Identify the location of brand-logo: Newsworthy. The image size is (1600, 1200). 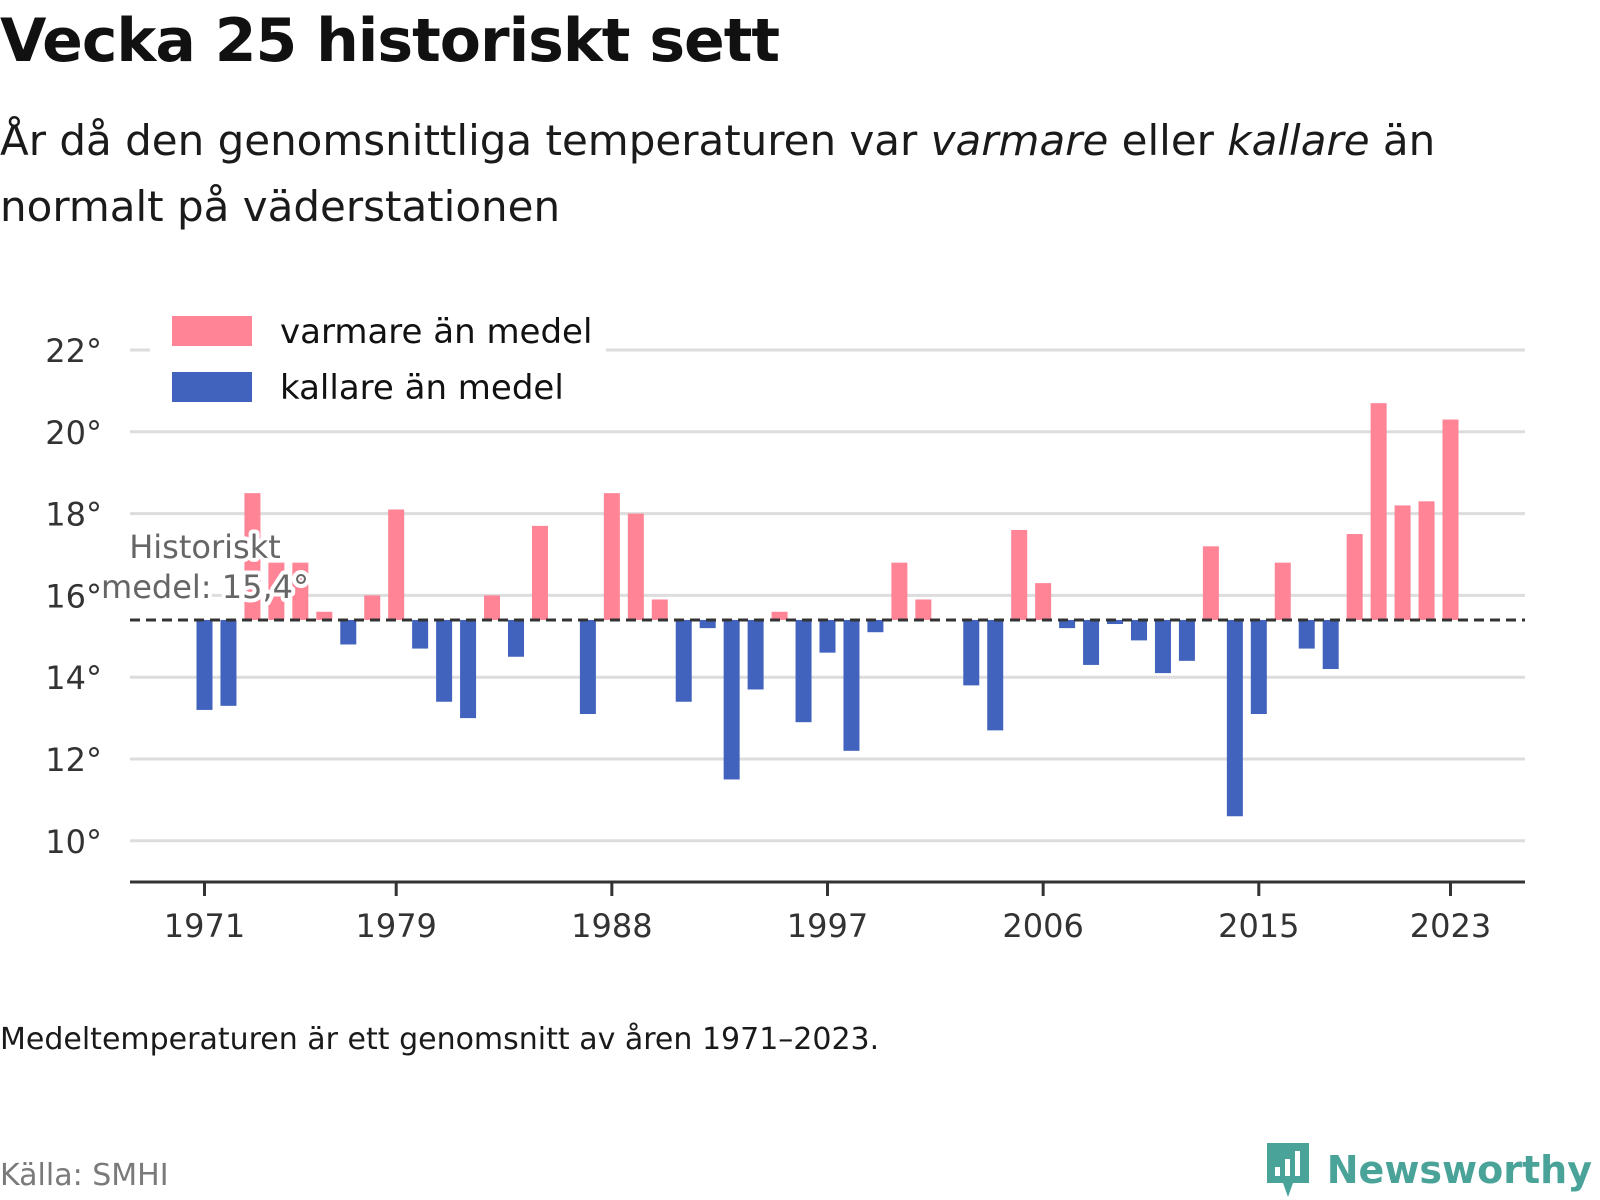
(1427, 1170).